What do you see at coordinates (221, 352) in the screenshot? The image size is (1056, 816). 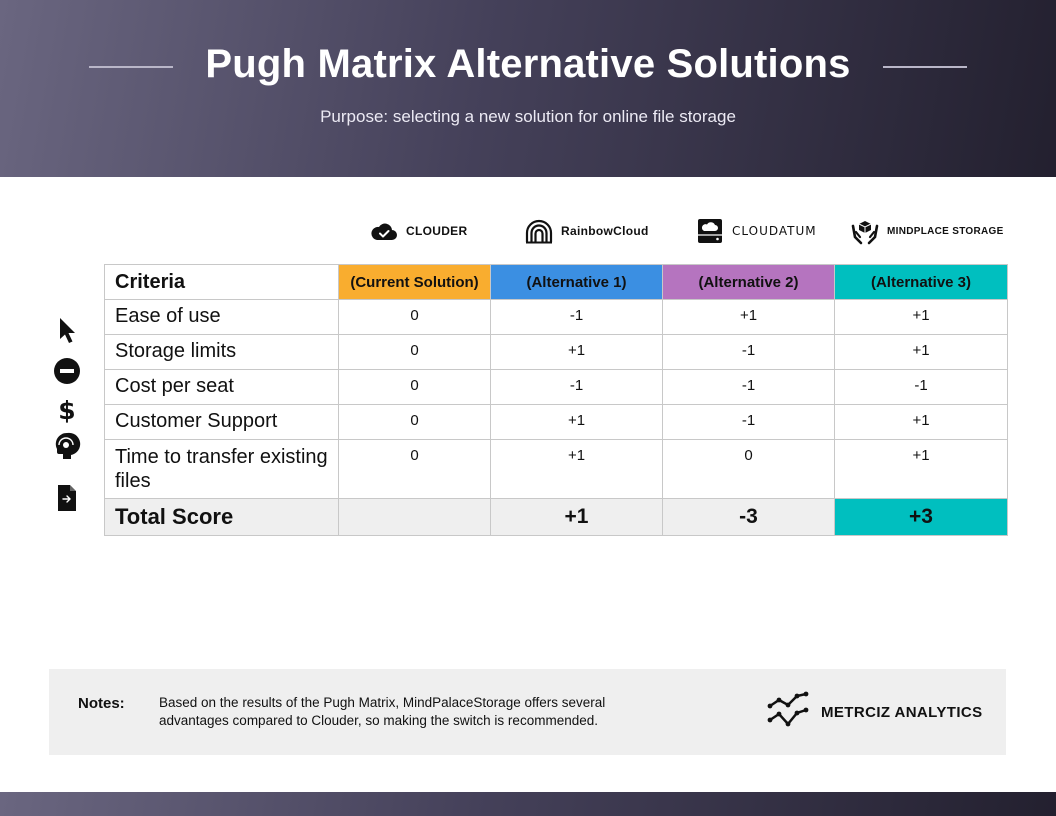 I see `criteria-label: Storage limits` at bounding box center [221, 352].